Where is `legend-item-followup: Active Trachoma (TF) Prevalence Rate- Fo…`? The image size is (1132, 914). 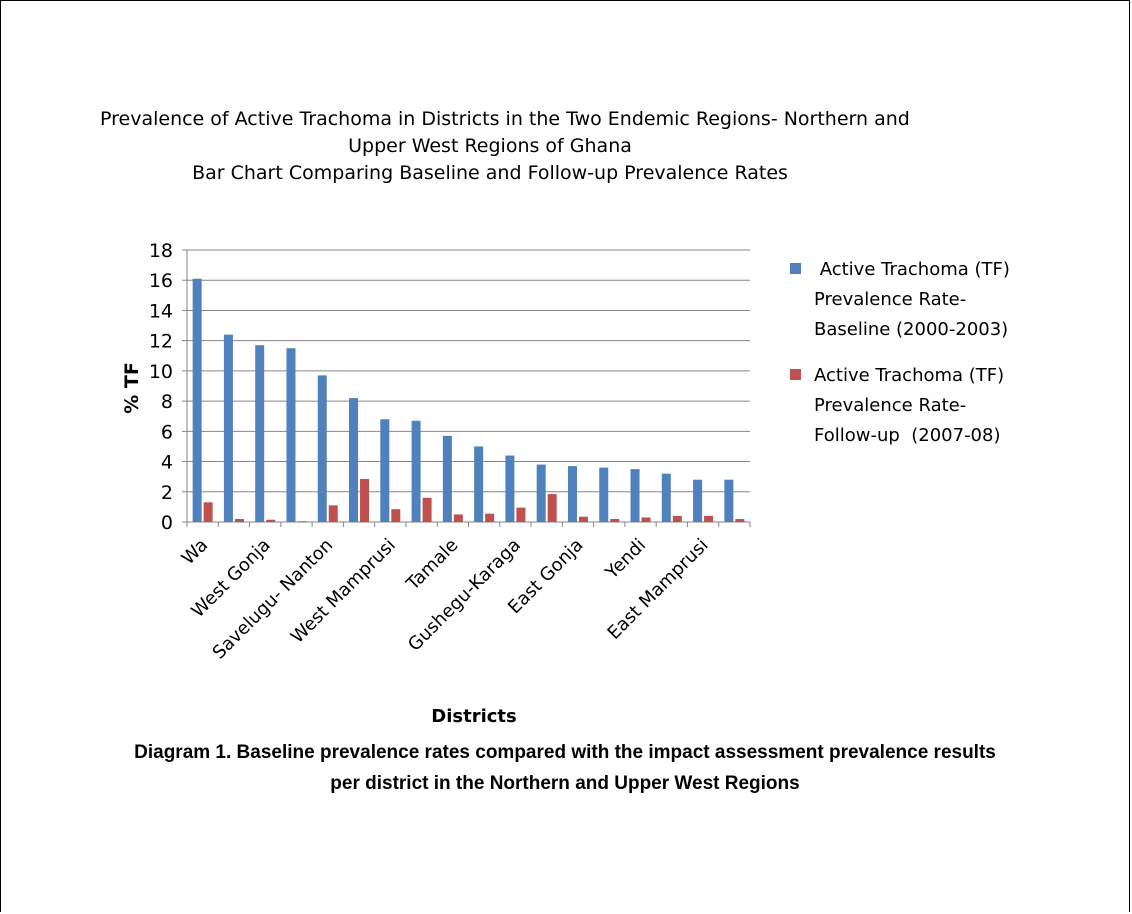 legend-item-followup: Active Trachoma (TF) Prevalence Rate- Fo… is located at coordinates (940, 406).